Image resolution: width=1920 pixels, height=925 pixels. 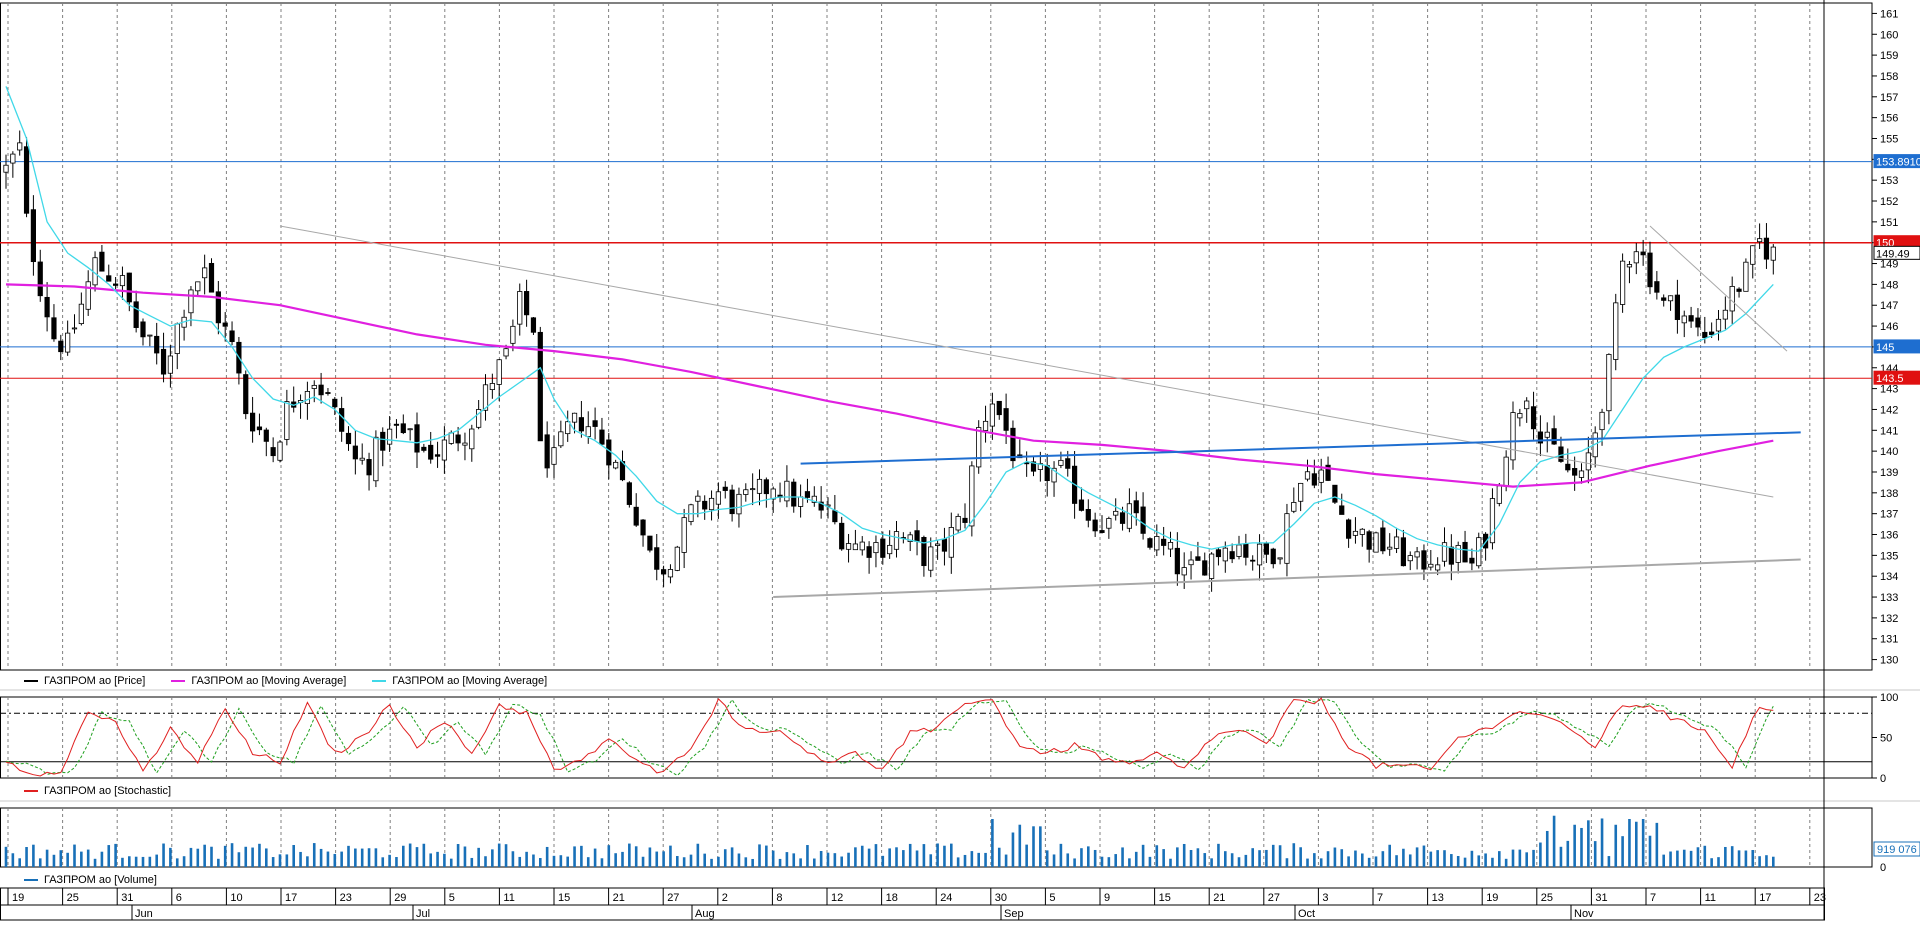 What do you see at coordinates (1889, 556) in the screenshot?
I see `price-axis-label: 135` at bounding box center [1889, 556].